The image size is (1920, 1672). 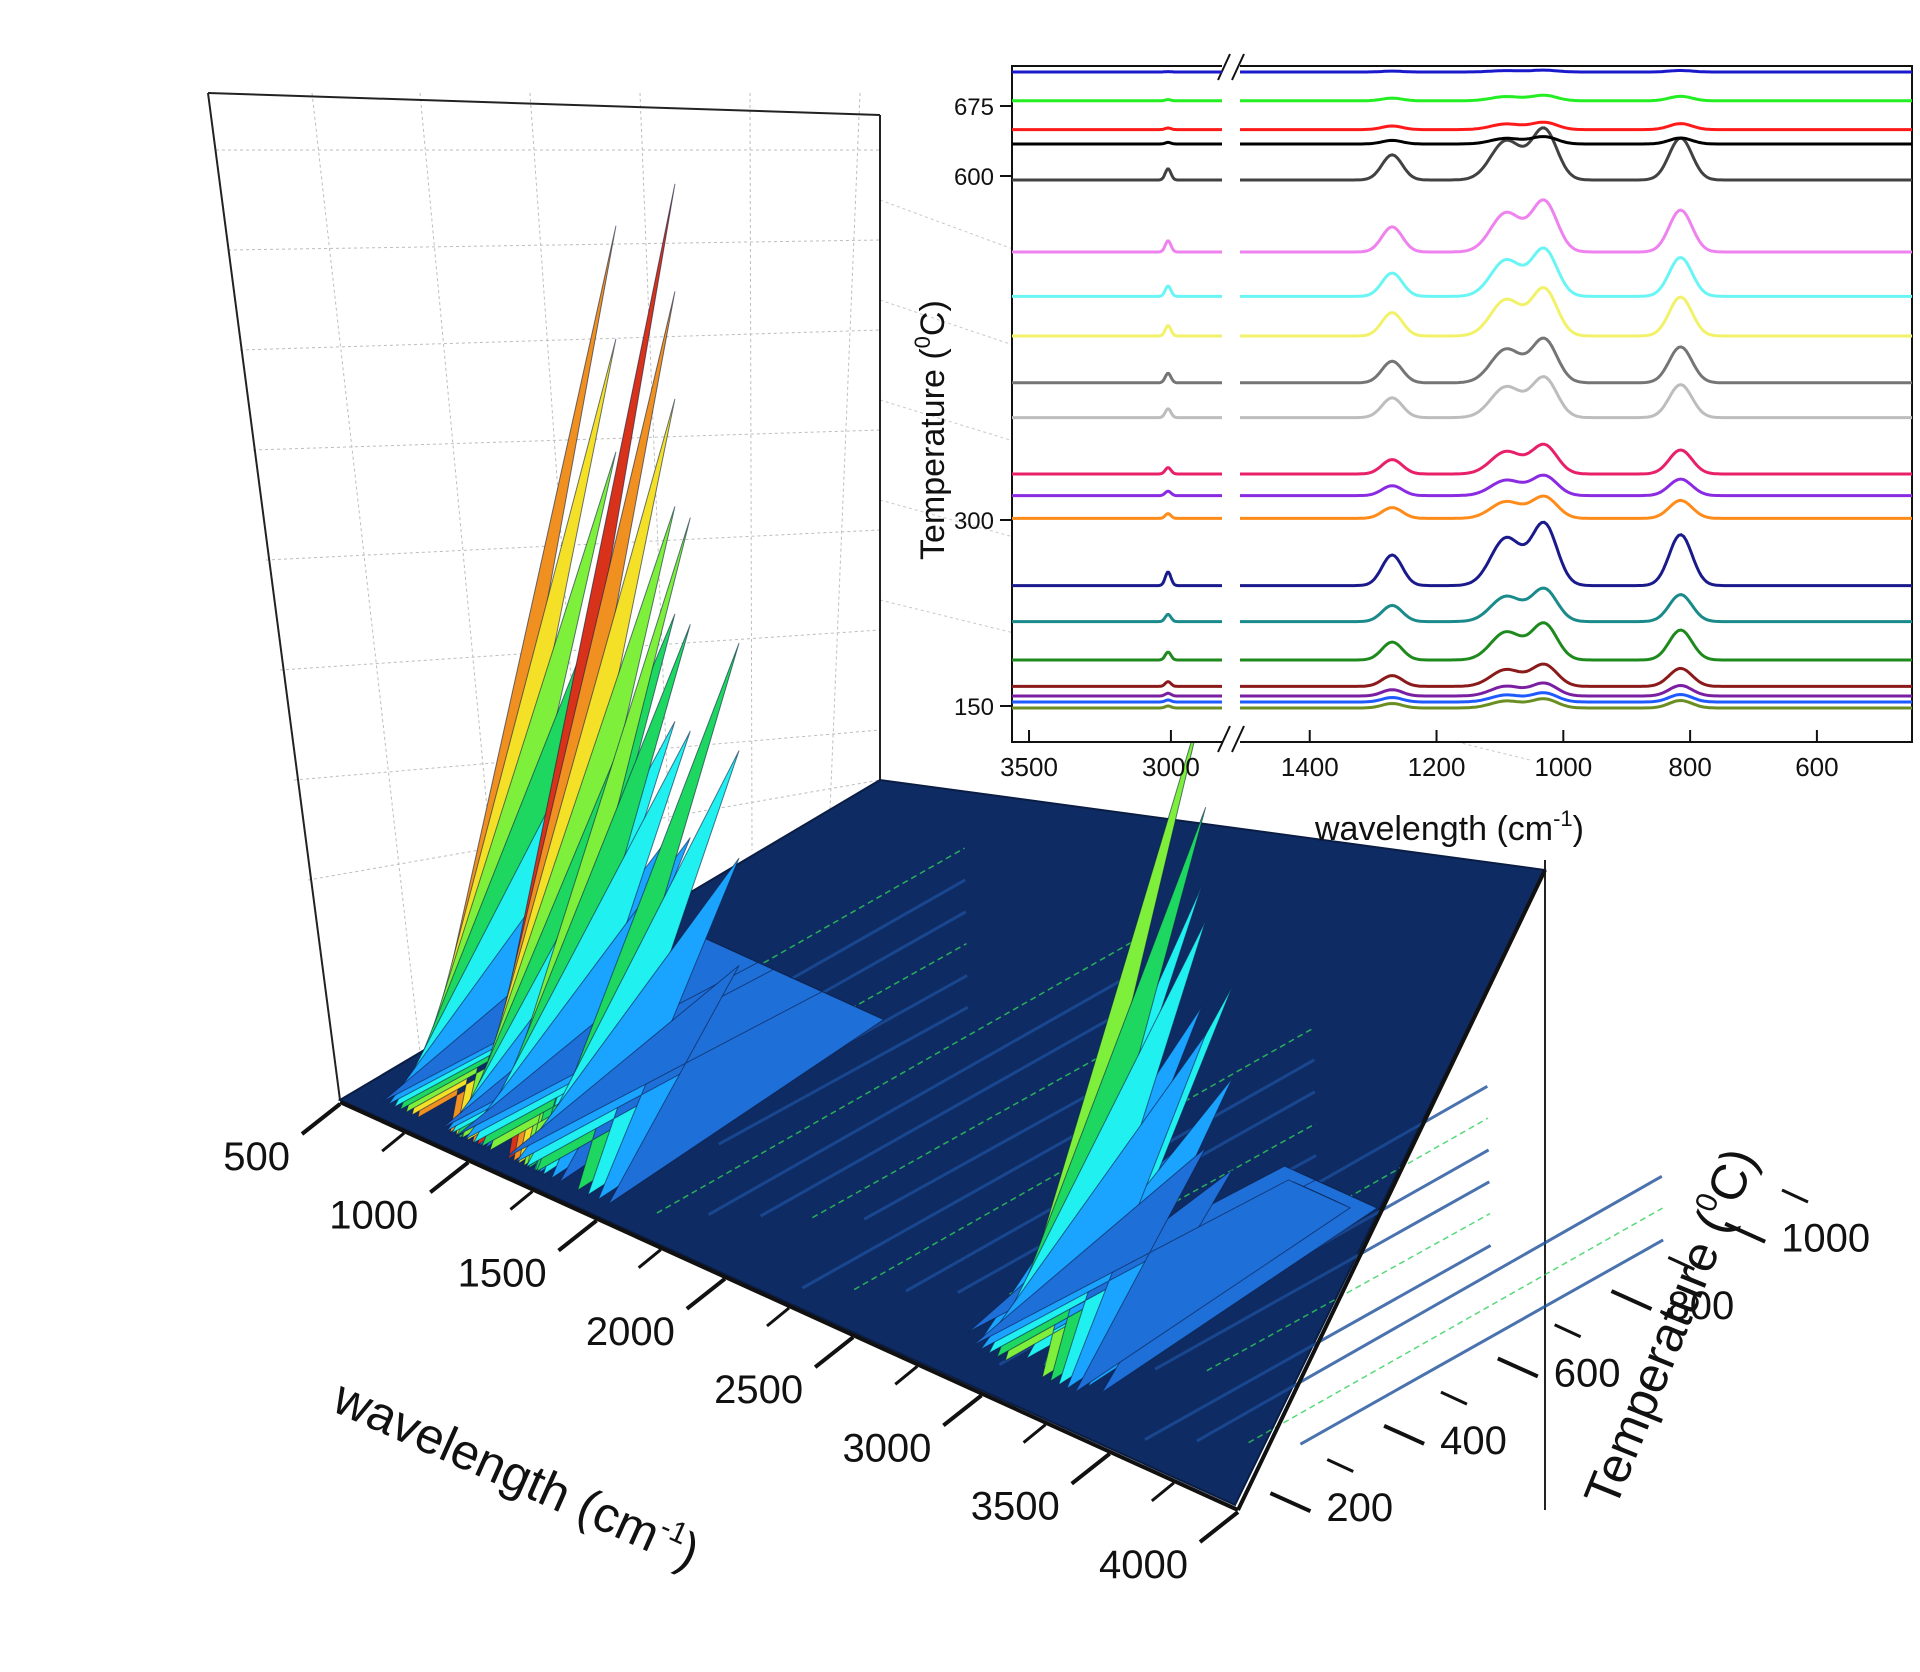 What do you see at coordinates (1689, 767) in the screenshot?
I see `inset-x-tick-label: 800` at bounding box center [1689, 767].